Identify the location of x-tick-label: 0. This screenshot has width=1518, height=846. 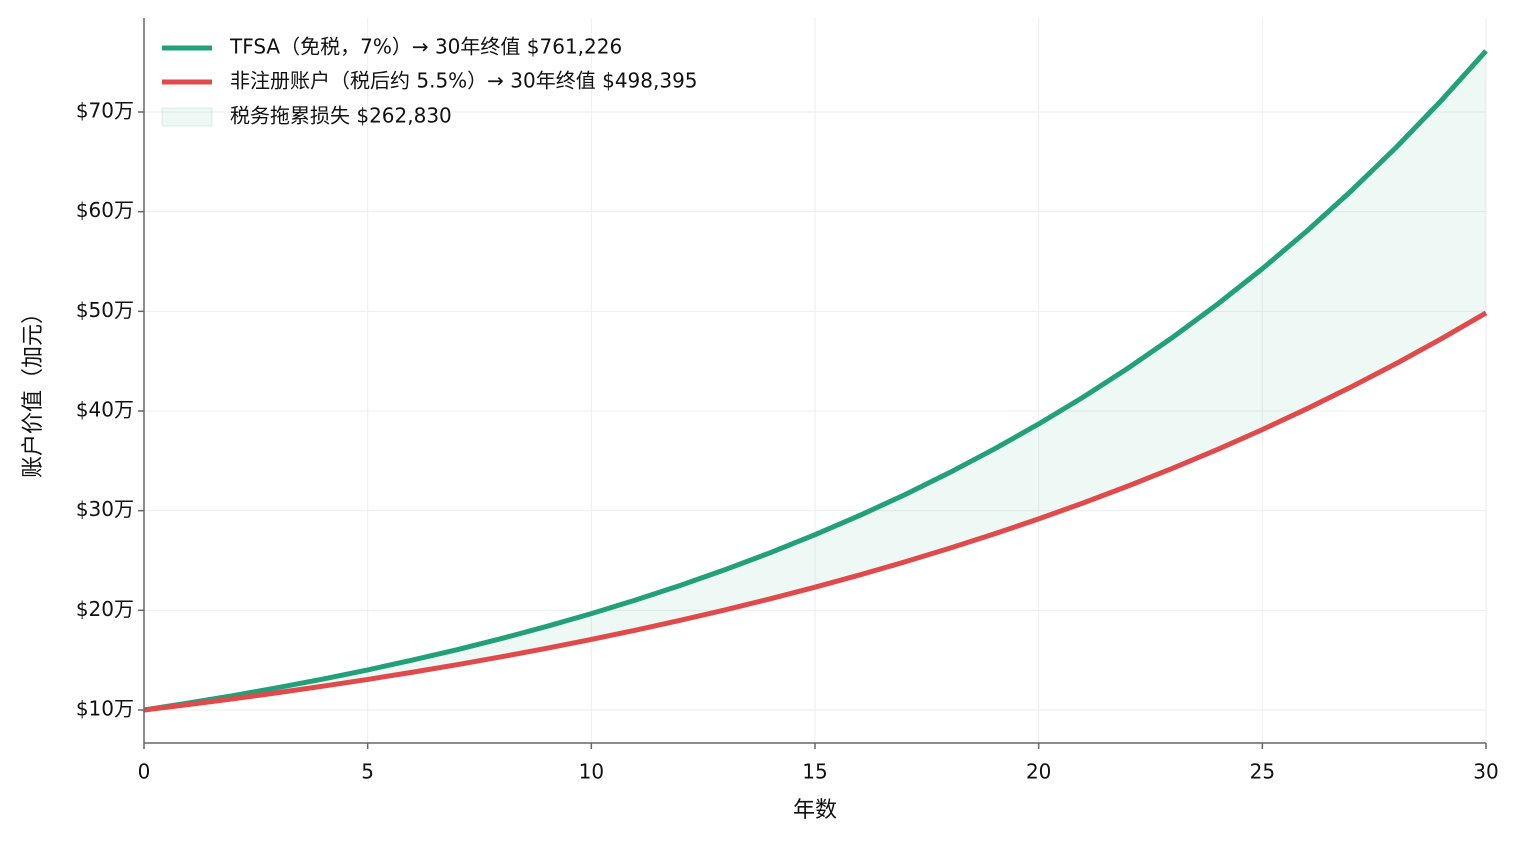
(144, 772).